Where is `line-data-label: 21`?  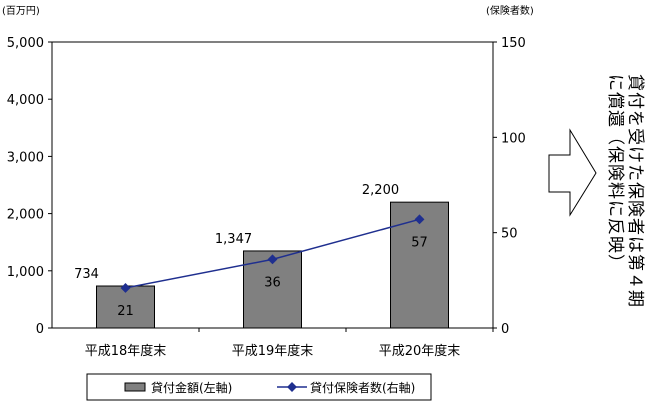 line-data-label: 21 is located at coordinates (125, 311).